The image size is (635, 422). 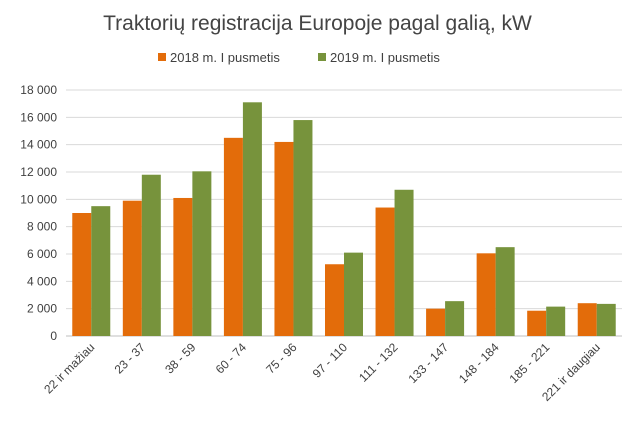 What do you see at coordinates (330, 360) in the screenshot?
I see `x-tick-label: 97 - 110` at bounding box center [330, 360].